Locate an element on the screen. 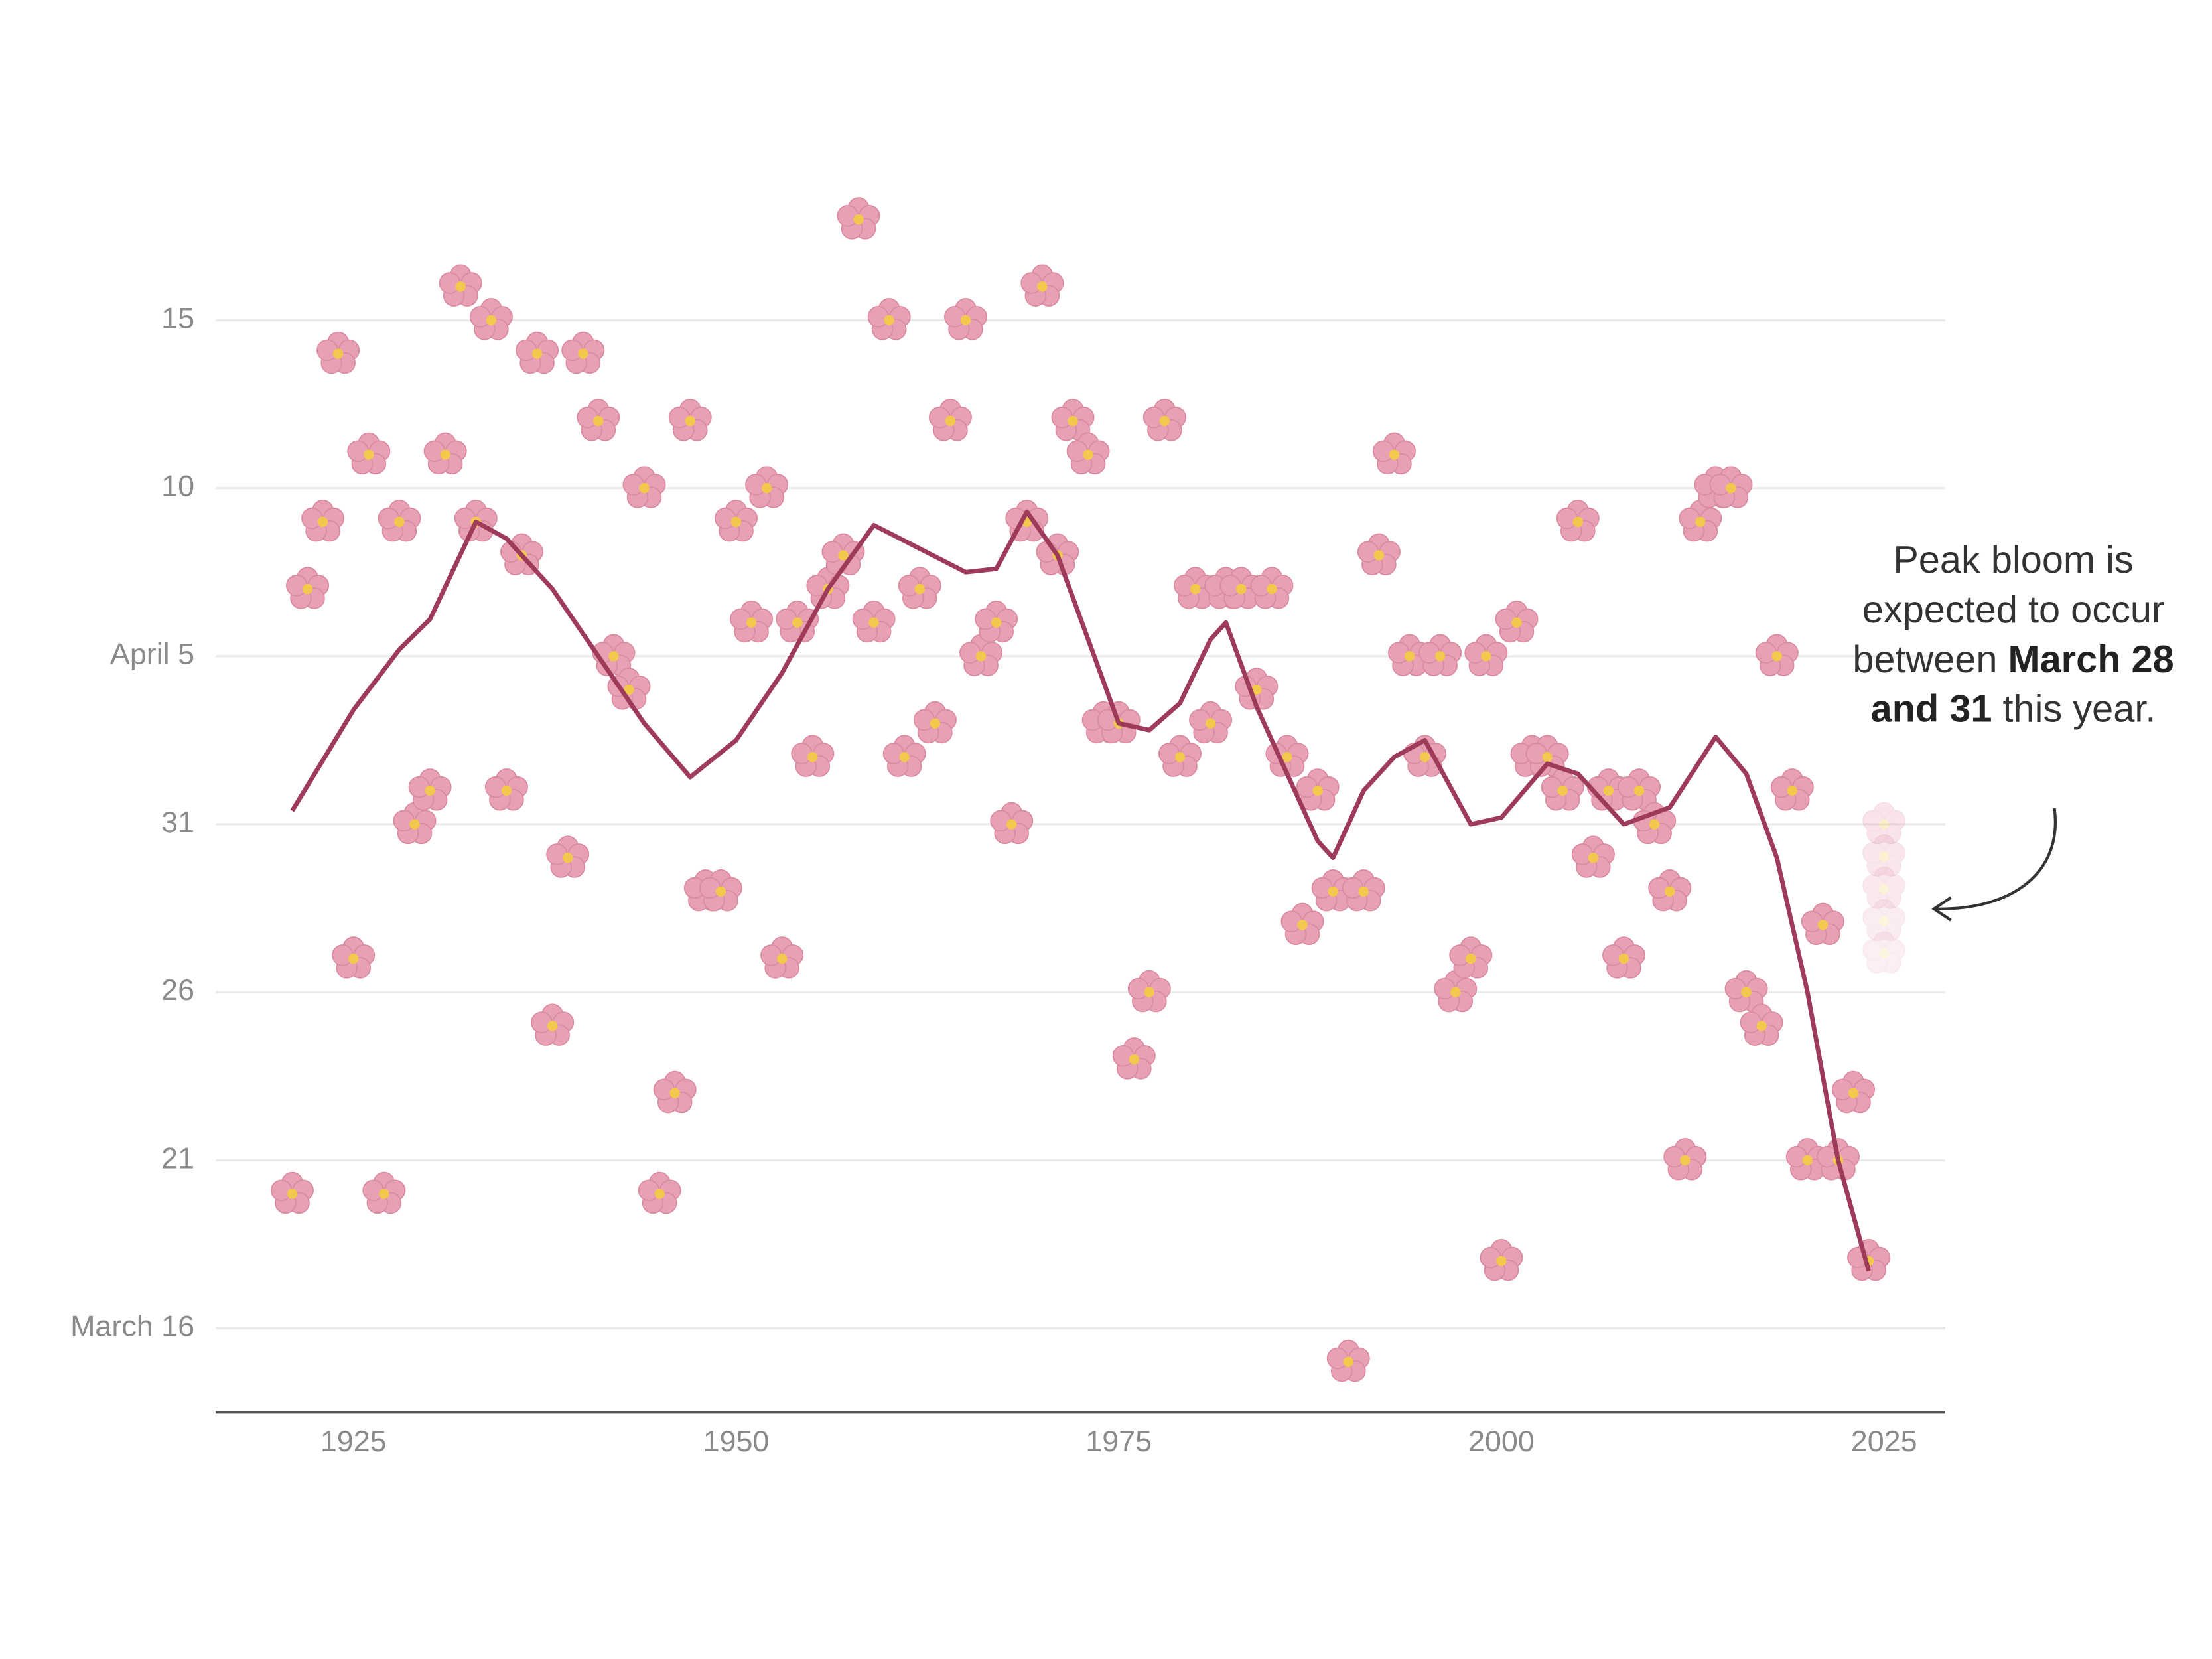 The width and height of the screenshot is (2212, 1659). annotation-highlight: March 28 and 31 is located at coordinates (2022, 684).